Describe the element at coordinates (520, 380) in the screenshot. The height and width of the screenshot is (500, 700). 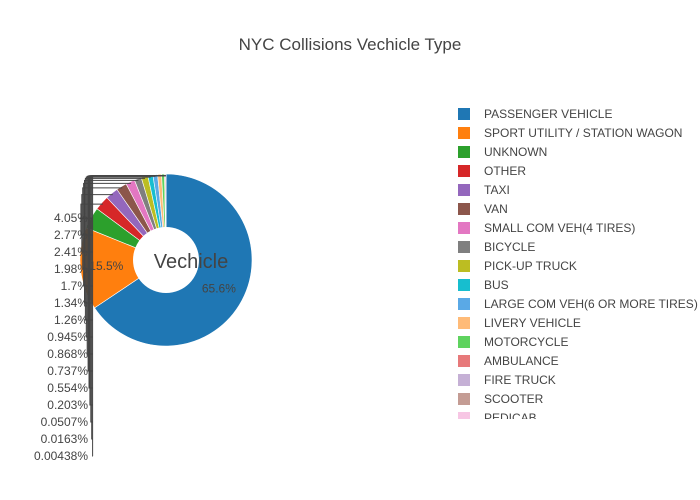
I see `legend-label: FIRE TRUCK` at that location.